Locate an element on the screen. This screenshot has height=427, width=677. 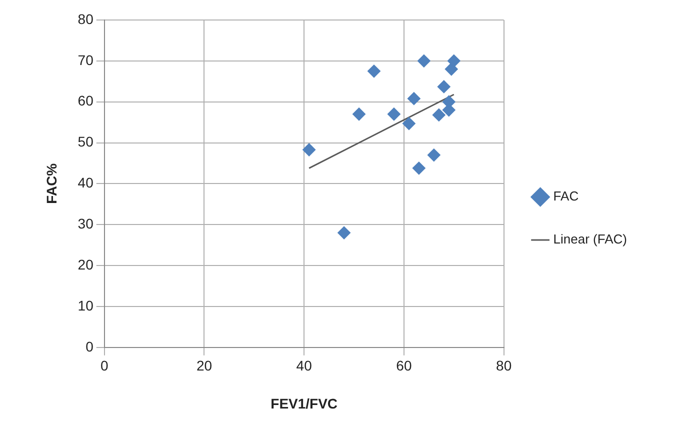
legend-label: FAC is located at coordinates (566, 196).